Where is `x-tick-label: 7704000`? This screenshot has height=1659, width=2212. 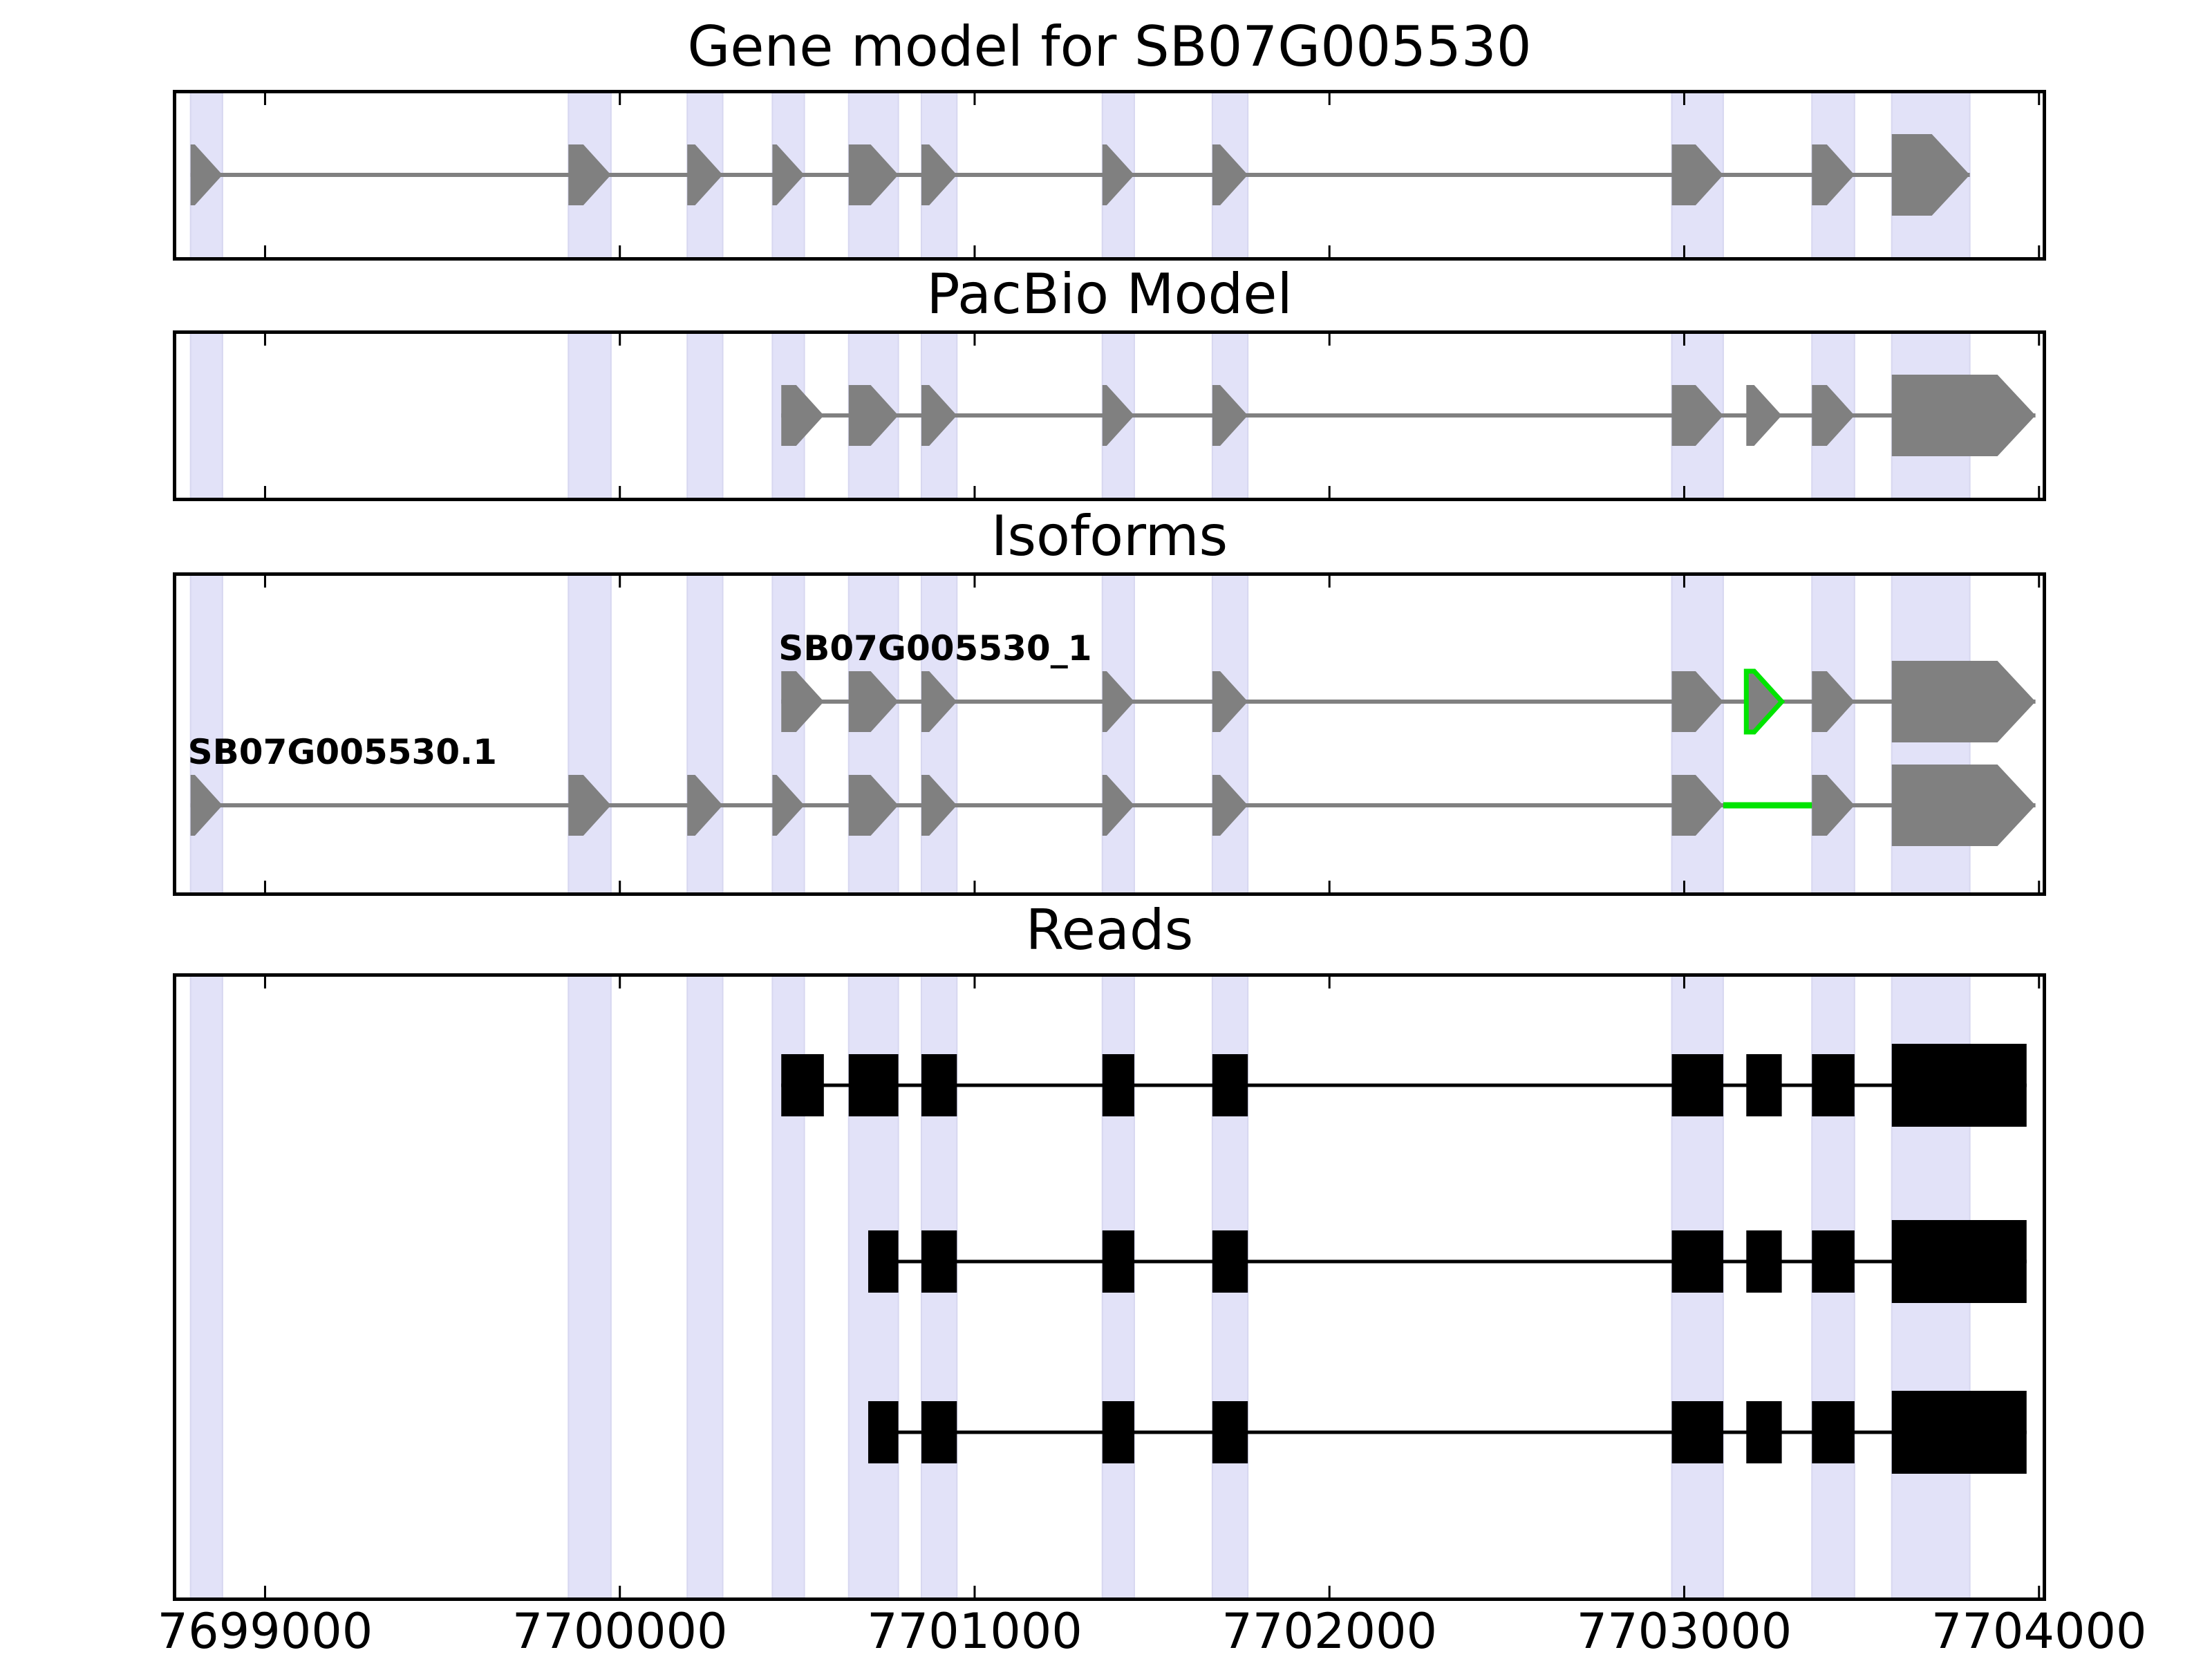 x-tick-label: 7704000 is located at coordinates (2039, 1631).